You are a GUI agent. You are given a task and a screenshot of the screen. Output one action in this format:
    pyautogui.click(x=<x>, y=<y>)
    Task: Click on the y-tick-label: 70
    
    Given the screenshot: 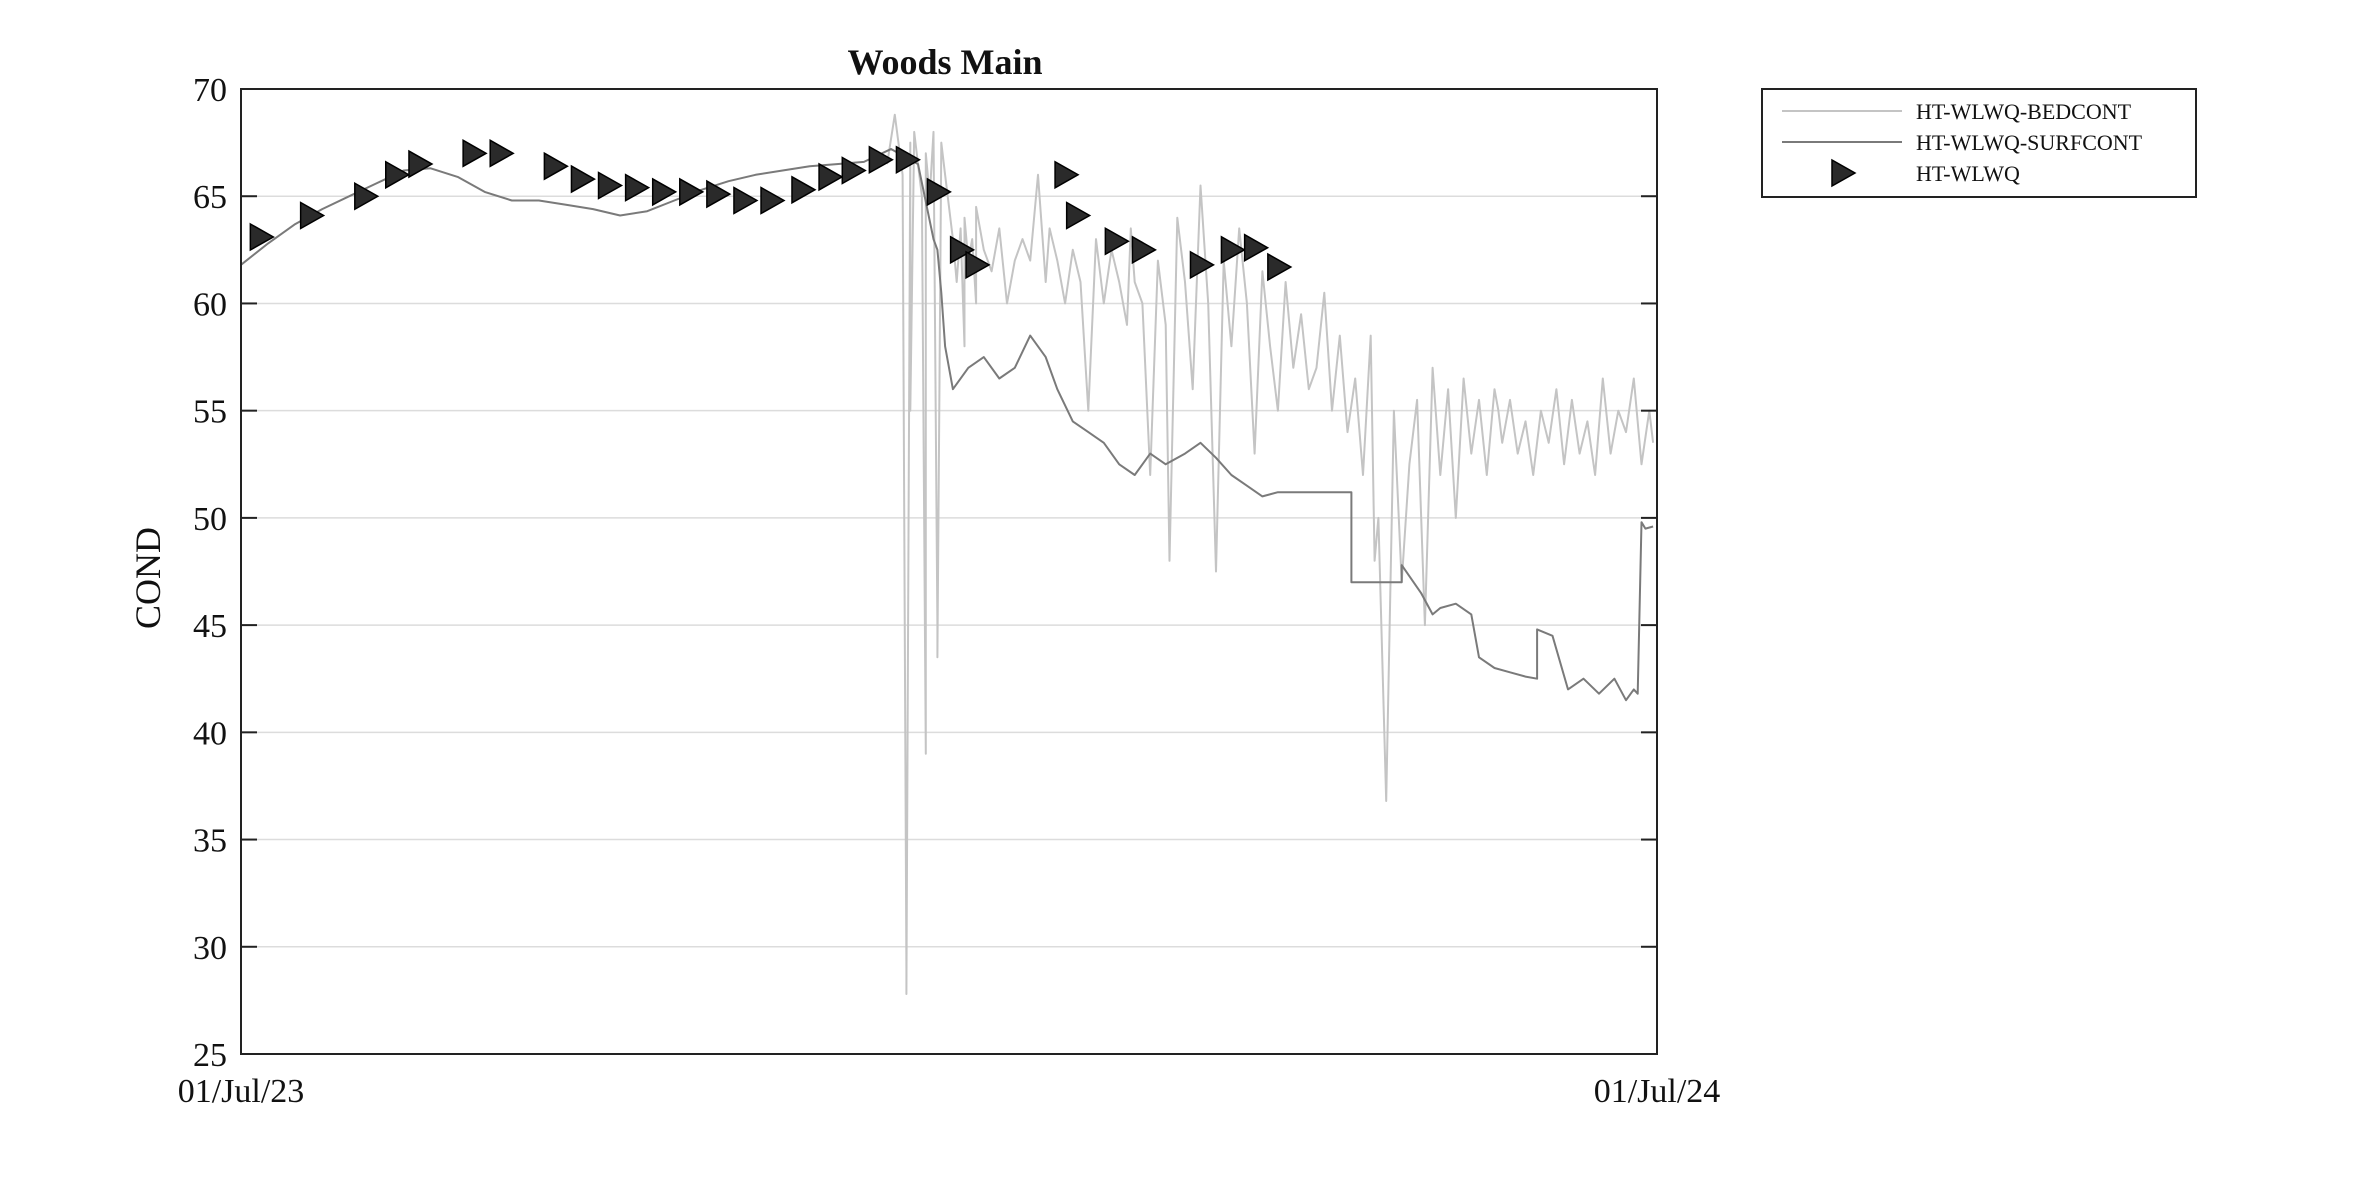 What is the action you would take?
    pyautogui.click(x=210, y=90)
    